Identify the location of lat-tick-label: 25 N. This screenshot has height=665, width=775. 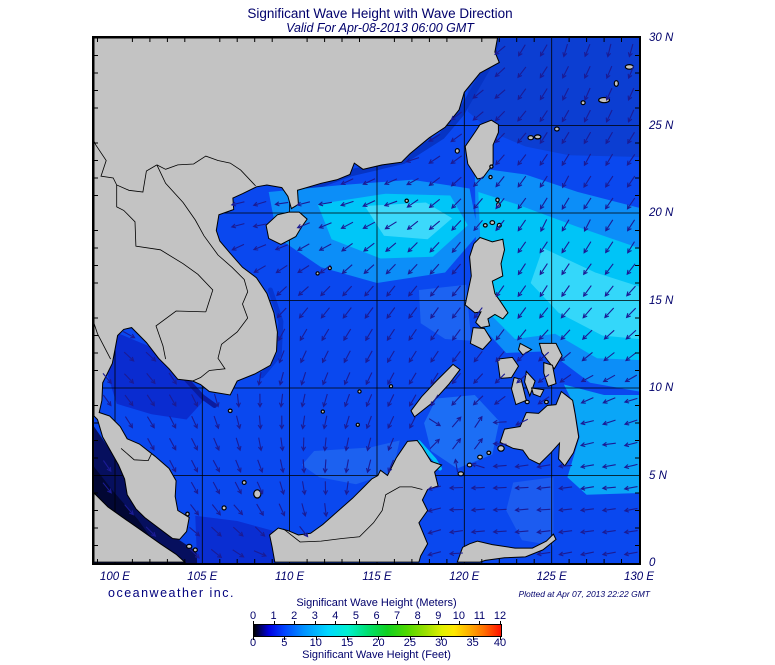
(661, 125).